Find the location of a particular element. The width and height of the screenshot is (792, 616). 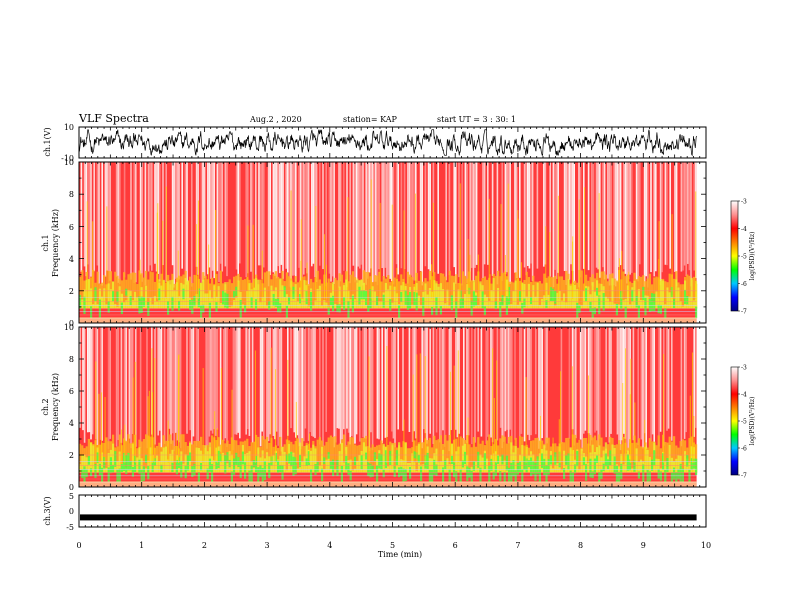

ch2-ytick-0: 0 is located at coordinates (71, 487).